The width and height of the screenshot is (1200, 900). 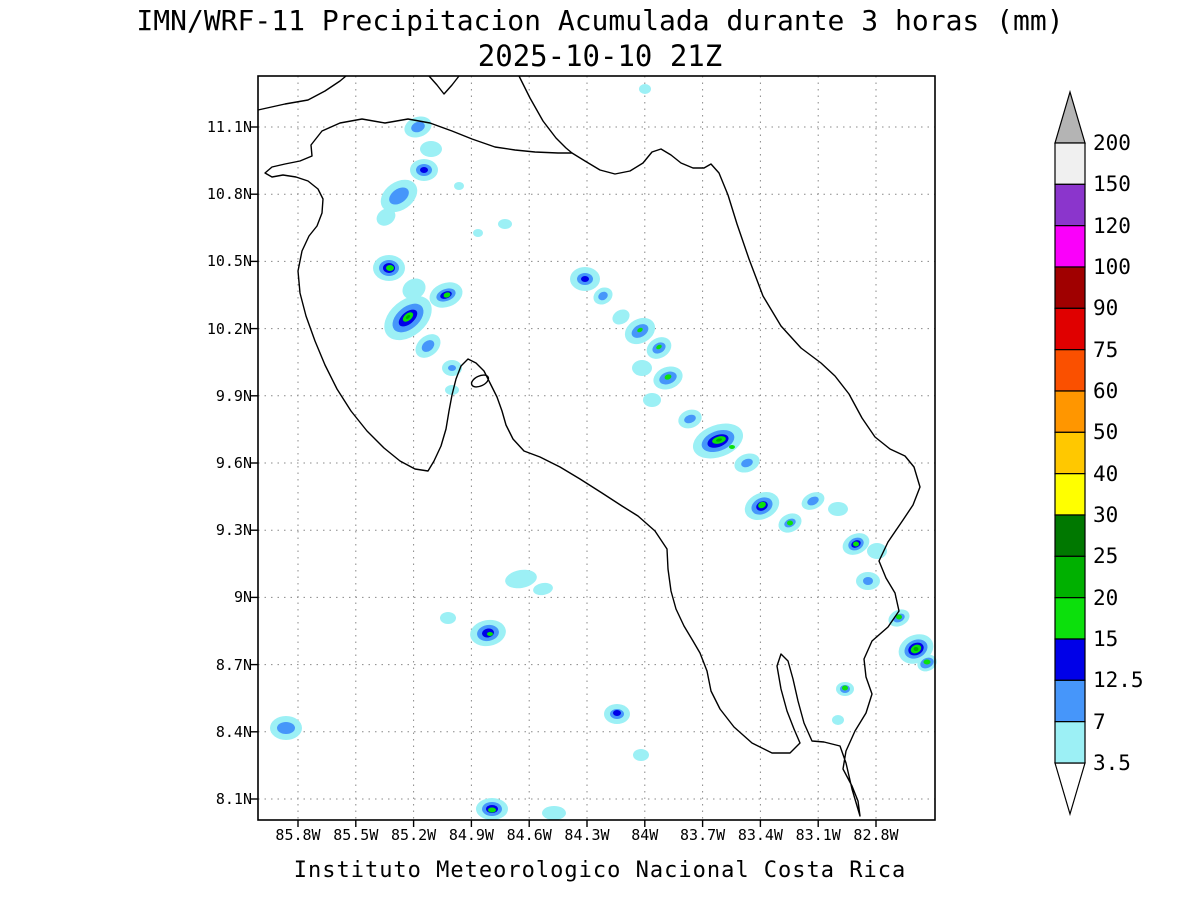 What do you see at coordinates (233, 463) in the screenshot?
I see `lat-label: 9.6N` at bounding box center [233, 463].